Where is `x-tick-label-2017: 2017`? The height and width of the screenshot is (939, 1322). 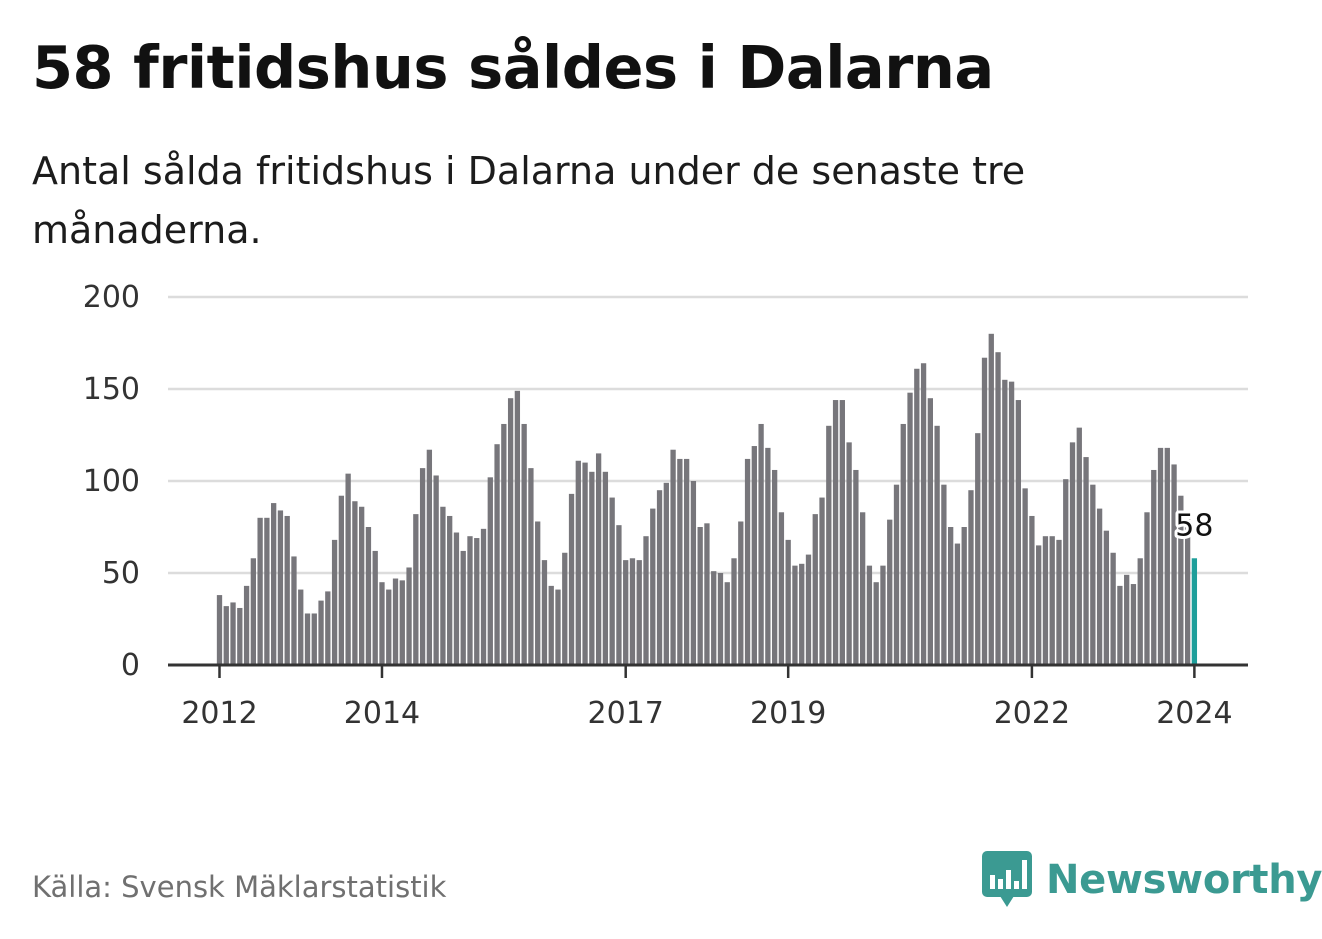 x-tick-label-2017: 2017 is located at coordinates (626, 713).